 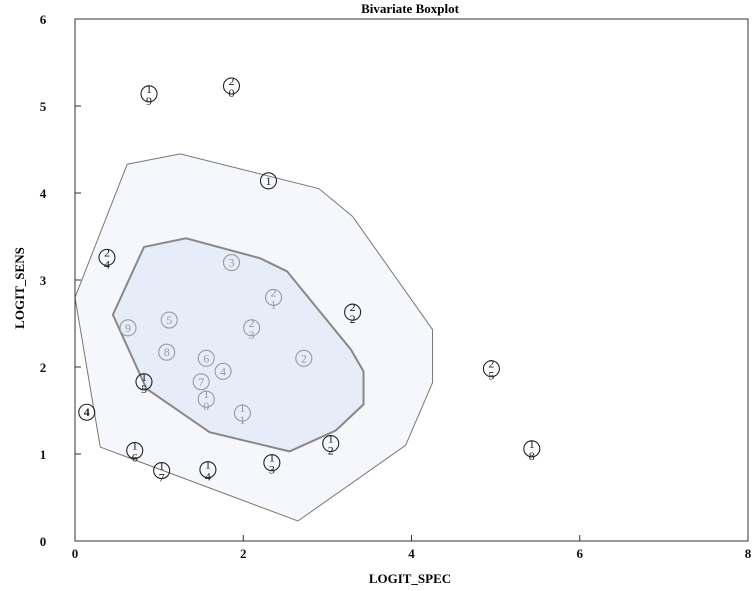 I want to click on data-point: 11, so click(x=242, y=414).